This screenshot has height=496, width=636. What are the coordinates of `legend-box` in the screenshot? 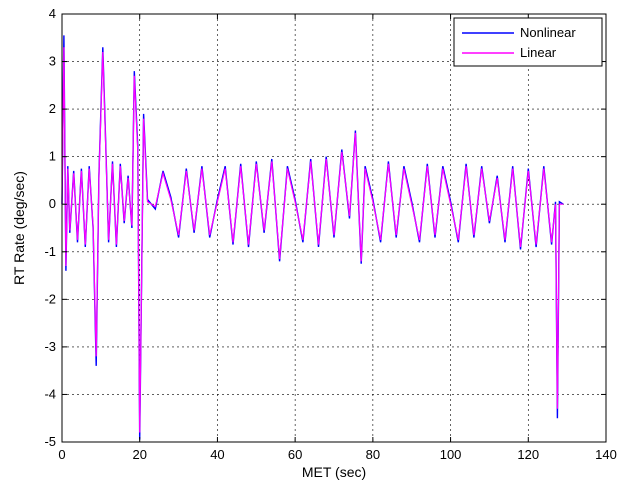 It's located at (528, 42).